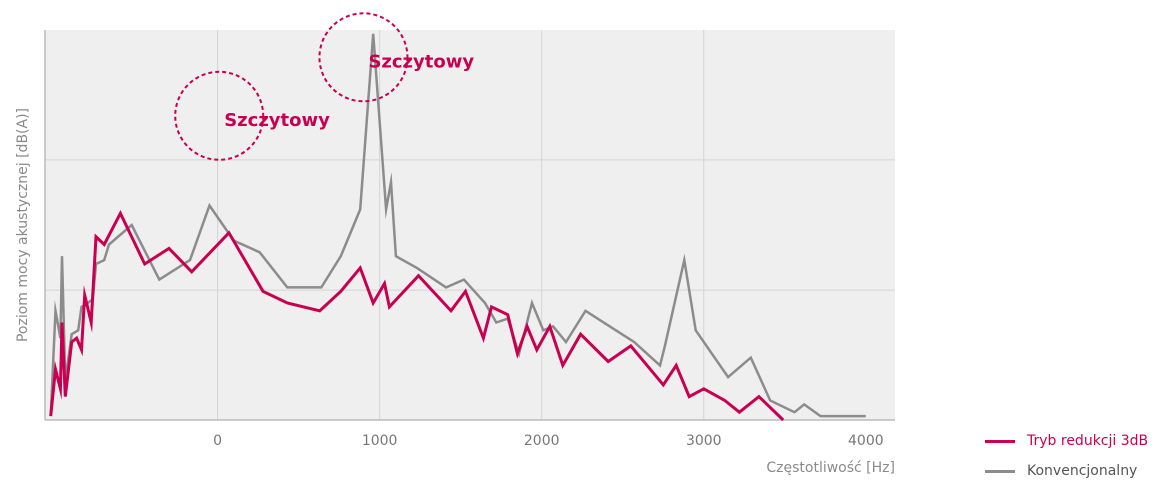 This screenshot has height=490, width=1165. What do you see at coordinates (542, 441) in the screenshot?
I see `x-tick-label: 2000` at bounding box center [542, 441].